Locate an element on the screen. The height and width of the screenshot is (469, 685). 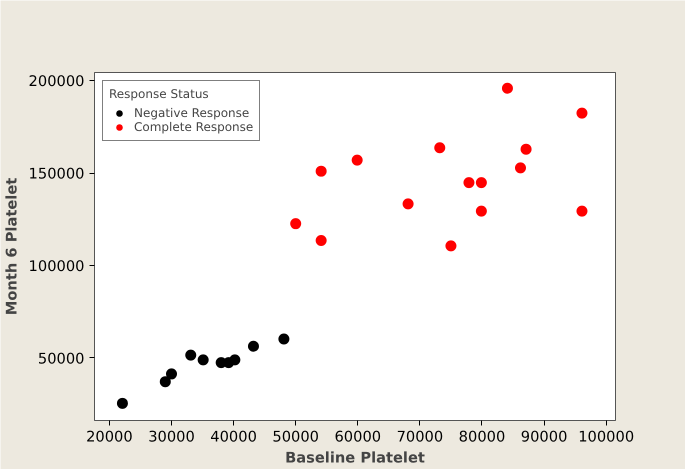
x-tick-label: 70000 is located at coordinates (420, 437).